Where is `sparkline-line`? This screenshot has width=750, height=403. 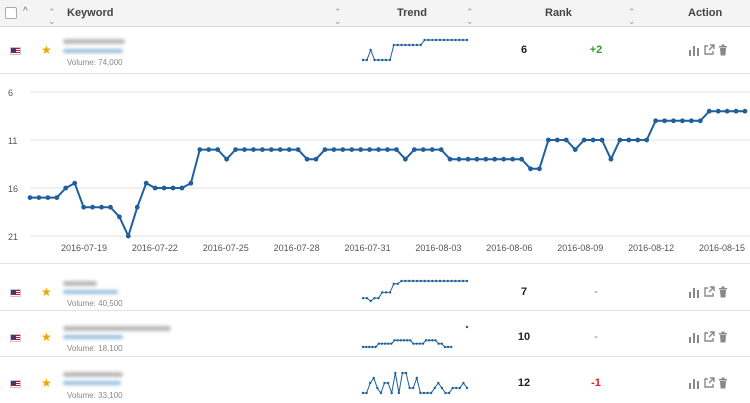
sparkline-line is located at coordinates (415, 50).